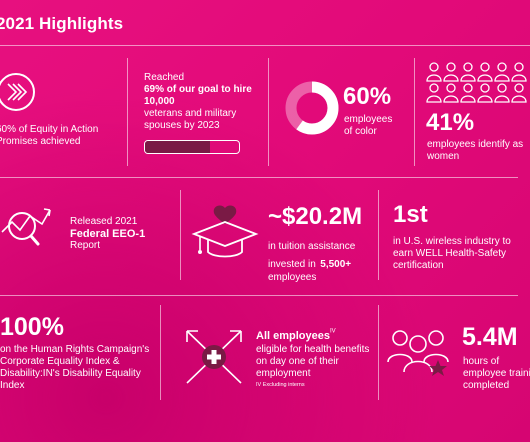 The image size is (530, 442). What do you see at coordinates (225, 231) in the screenshot?
I see `graduation-cap-heart-icon` at bounding box center [225, 231].